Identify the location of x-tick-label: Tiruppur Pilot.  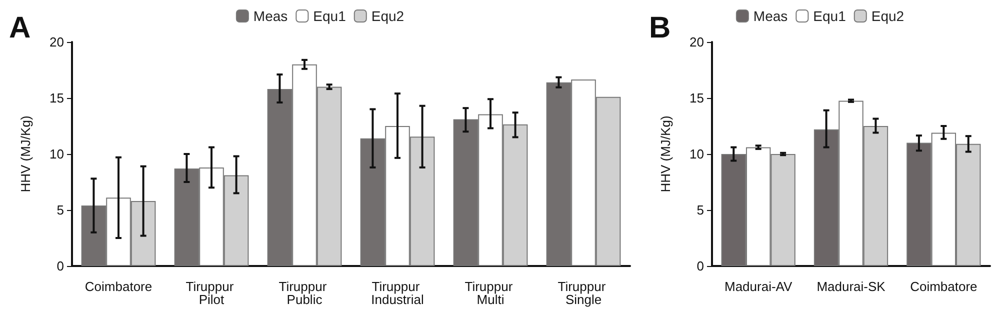
(212, 293).